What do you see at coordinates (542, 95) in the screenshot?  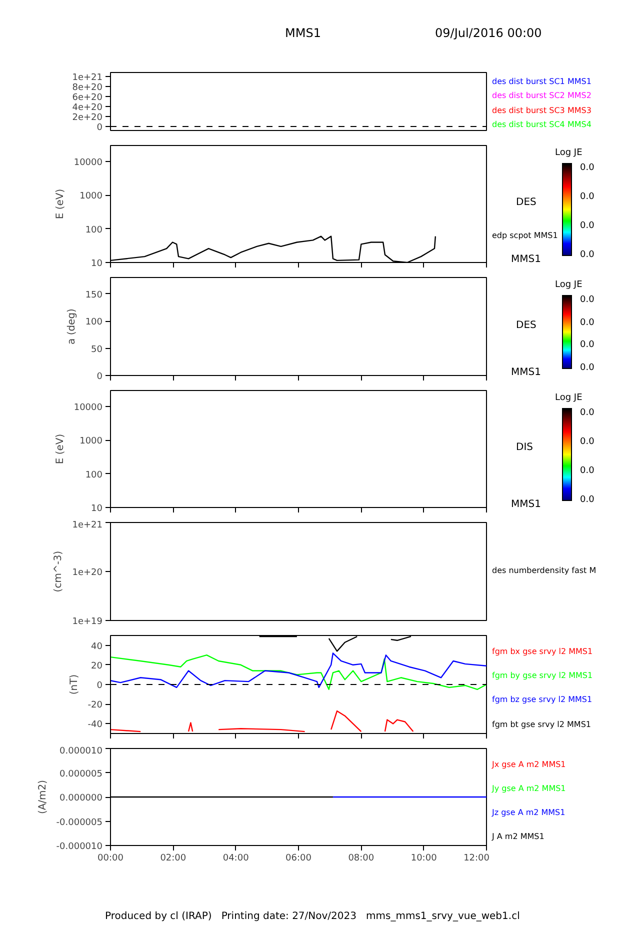 I see `legend-label: des dist burst SC2 MMS2` at bounding box center [542, 95].